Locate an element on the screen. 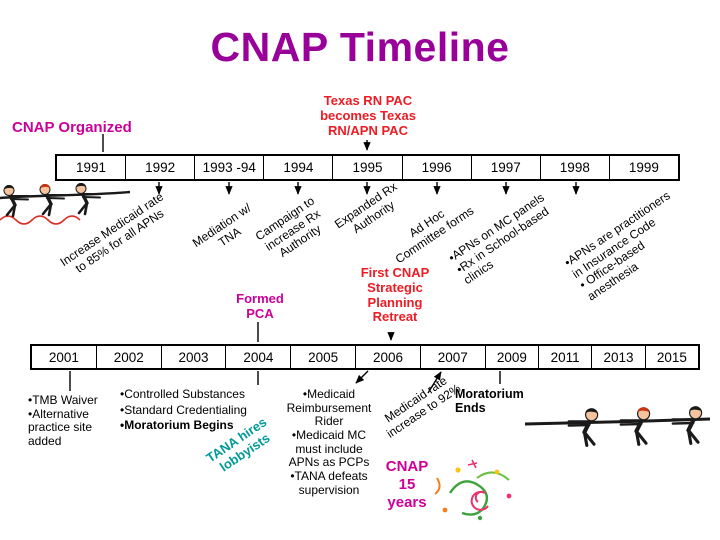  fireworks-confetti-icon is located at coordinates (473, 490).